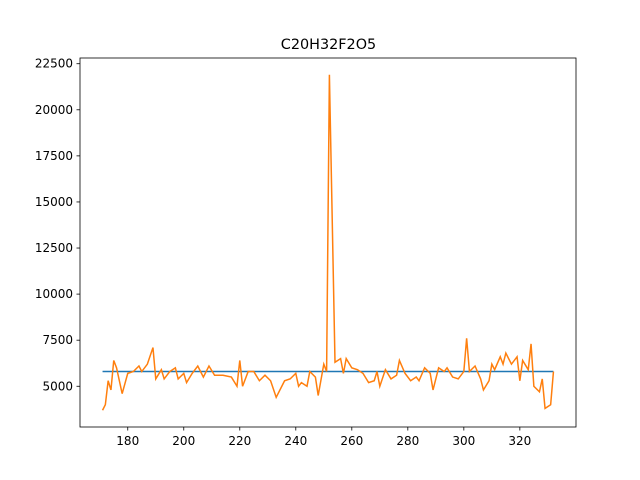 The height and width of the screenshot is (480, 640). What do you see at coordinates (519, 441) in the screenshot?
I see `x-tick-label: 320` at bounding box center [519, 441].